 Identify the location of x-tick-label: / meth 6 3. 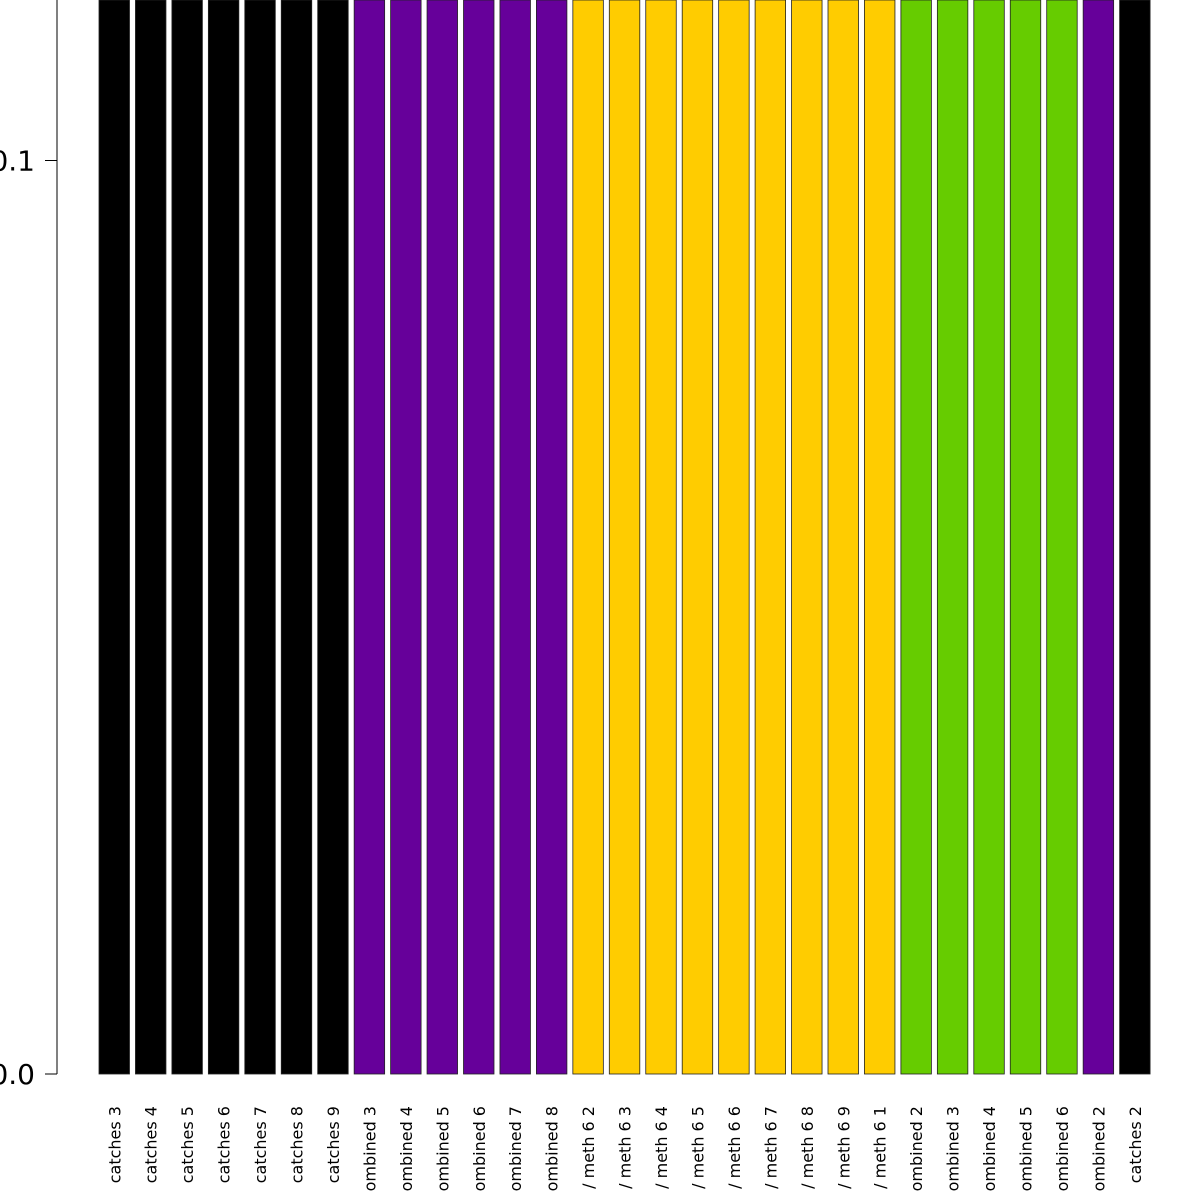
(625, 1147).